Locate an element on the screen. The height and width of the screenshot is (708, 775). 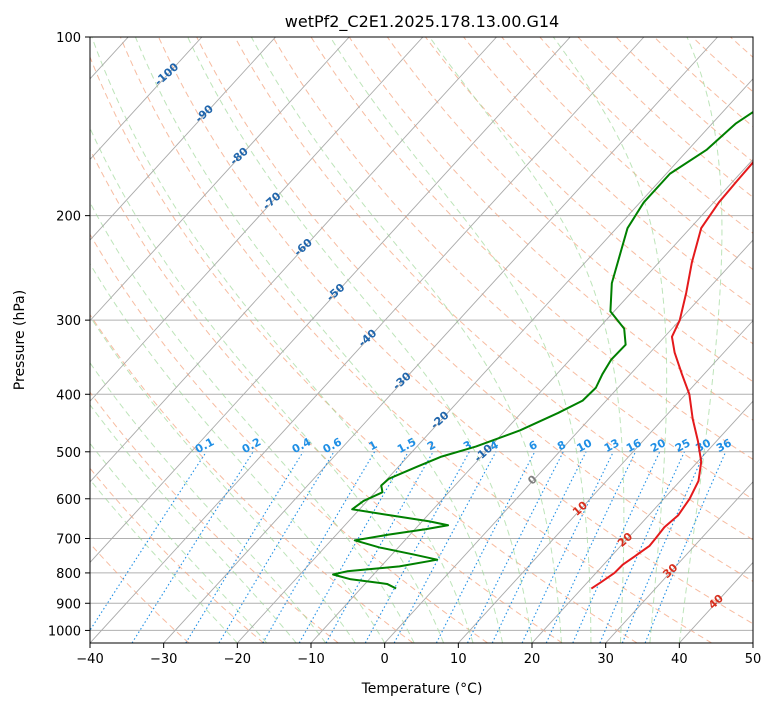
x-tick-label: −40 is located at coordinates (89, 659).